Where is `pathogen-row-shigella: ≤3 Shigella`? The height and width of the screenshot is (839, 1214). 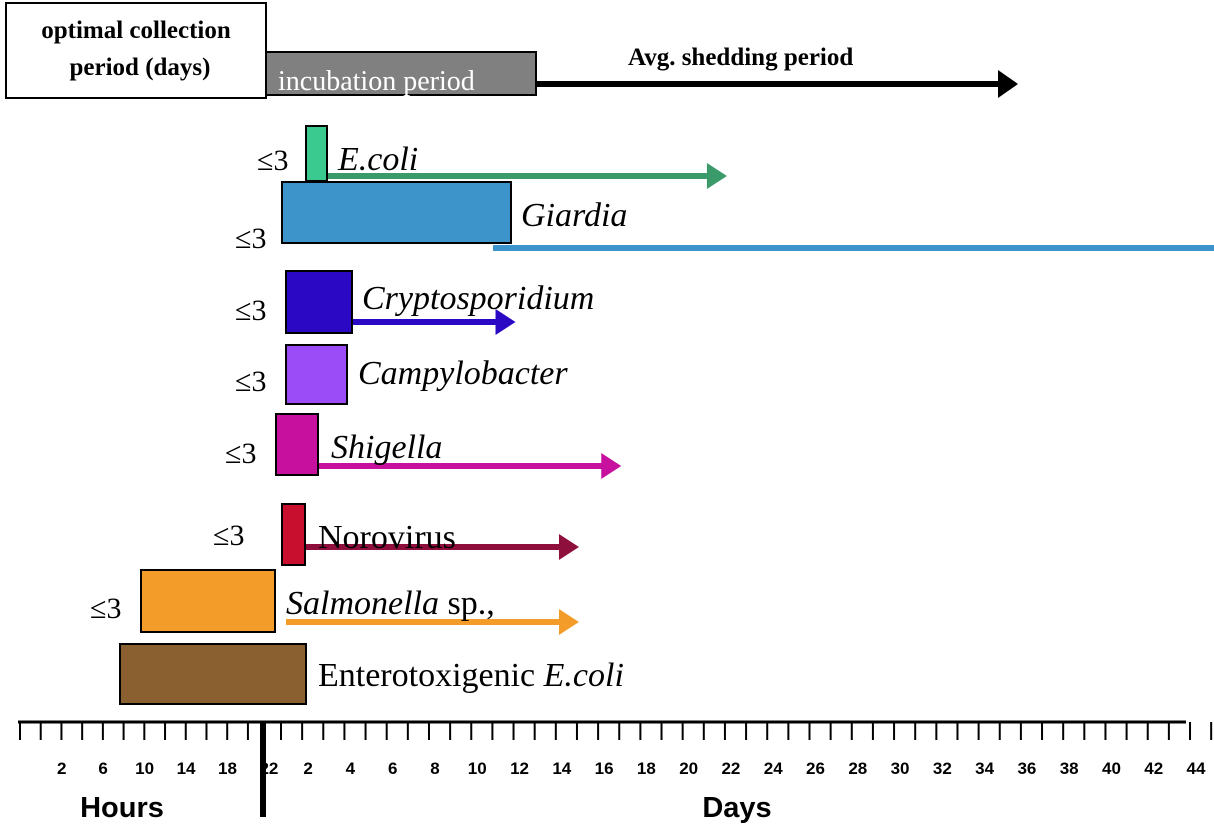 pathogen-row-shigella: ≤3 Shigella is located at coordinates (423, 446).